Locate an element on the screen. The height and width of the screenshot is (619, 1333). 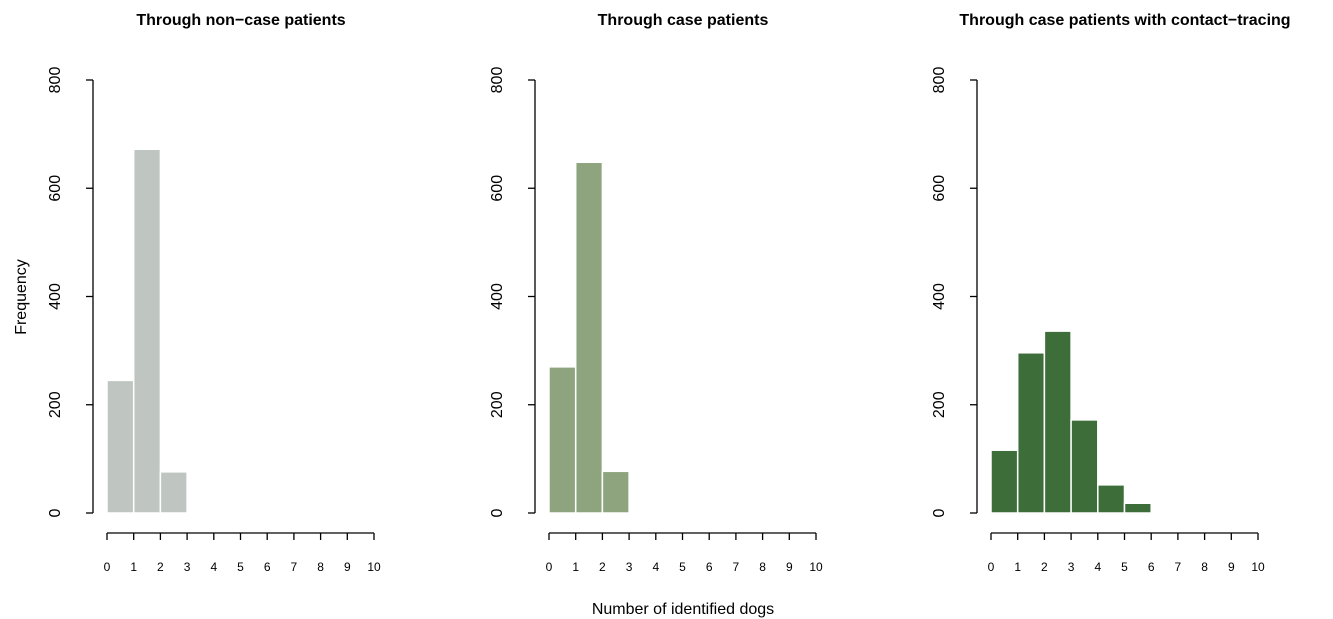
x-axis-title: Number of identified dogs is located at coordinates (683, 609).